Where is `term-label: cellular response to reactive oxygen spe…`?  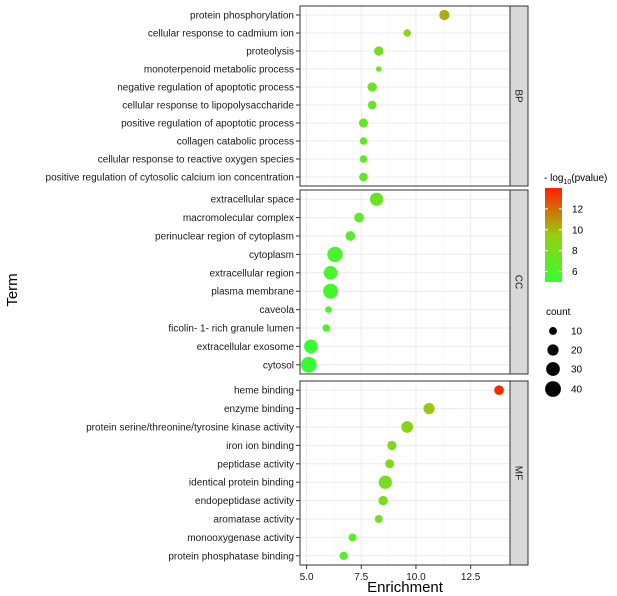 term-label: cellular response to reactive oxygen spe… is located at coordinates (196, 160).